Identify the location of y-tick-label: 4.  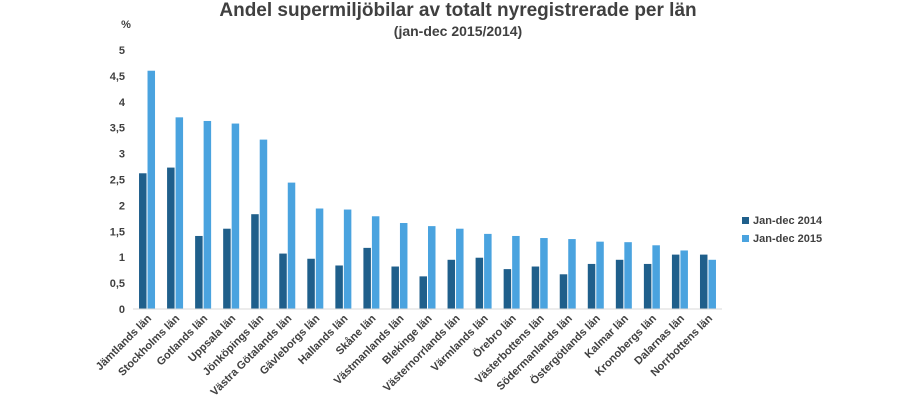
(122, 103).